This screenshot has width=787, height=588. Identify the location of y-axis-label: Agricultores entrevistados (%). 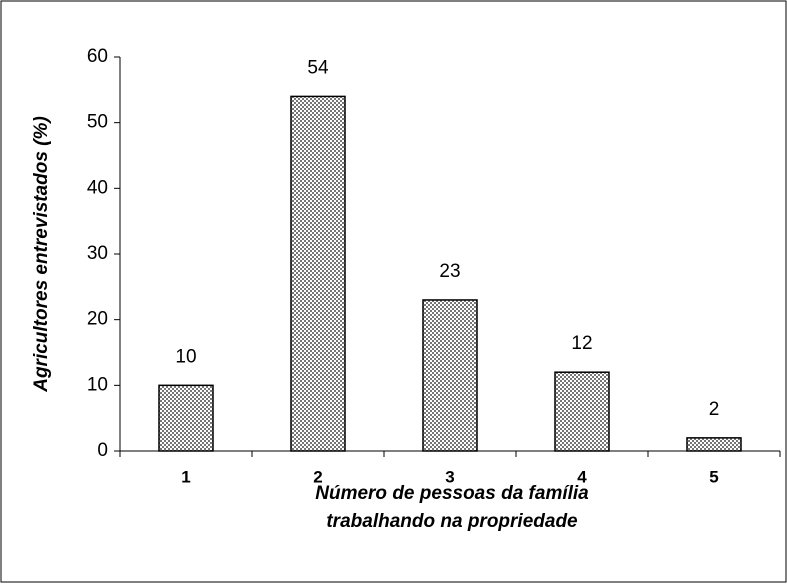
(41, 254).